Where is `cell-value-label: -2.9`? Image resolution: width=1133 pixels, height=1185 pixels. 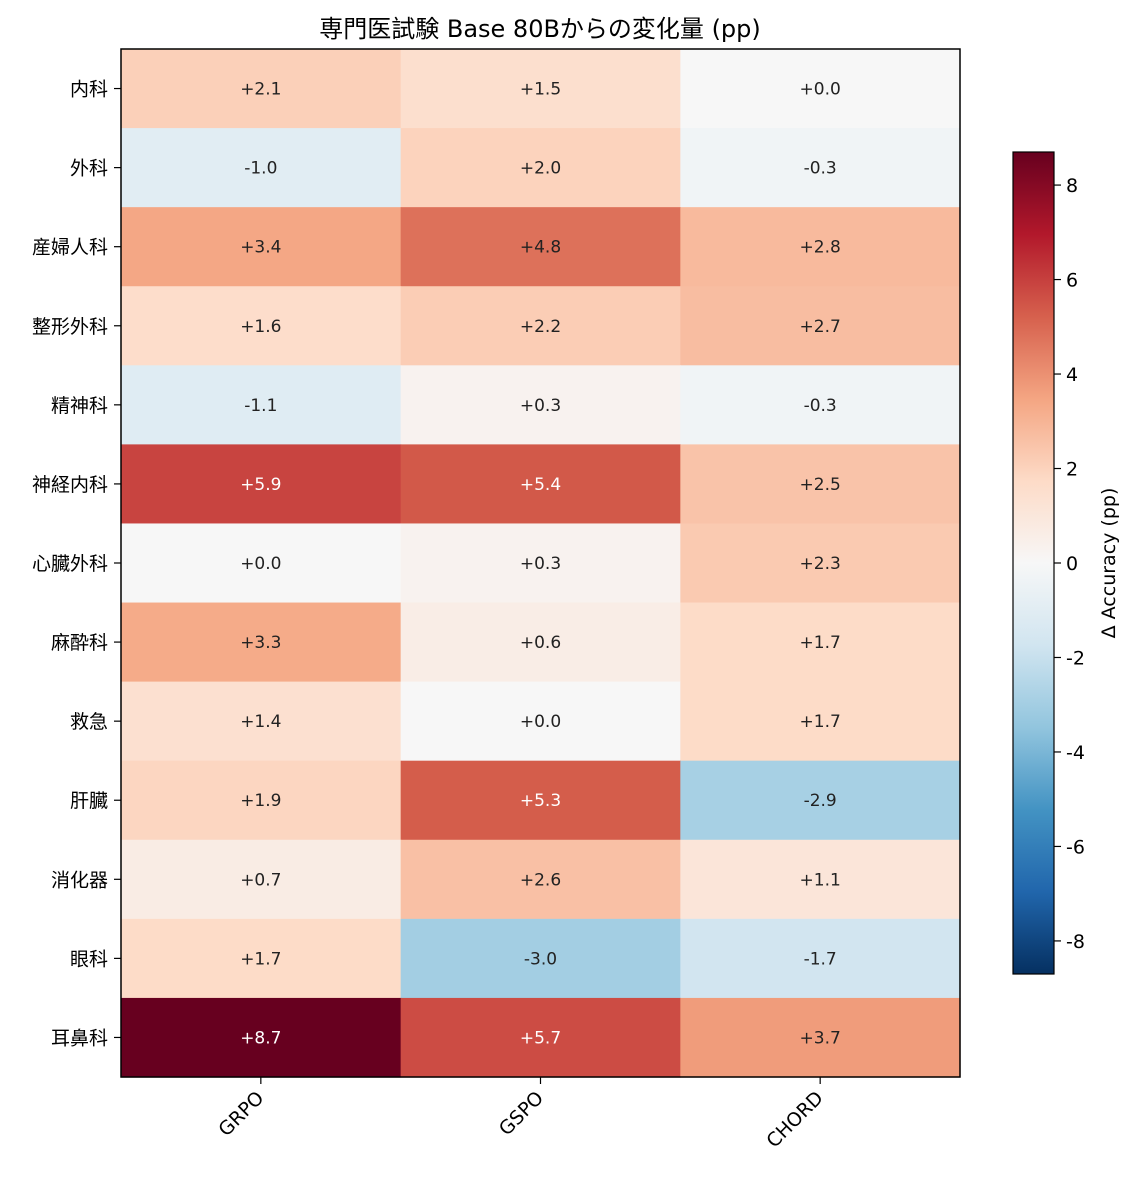
cell-value-label: -2.9 is located at coordinates (820, 801).